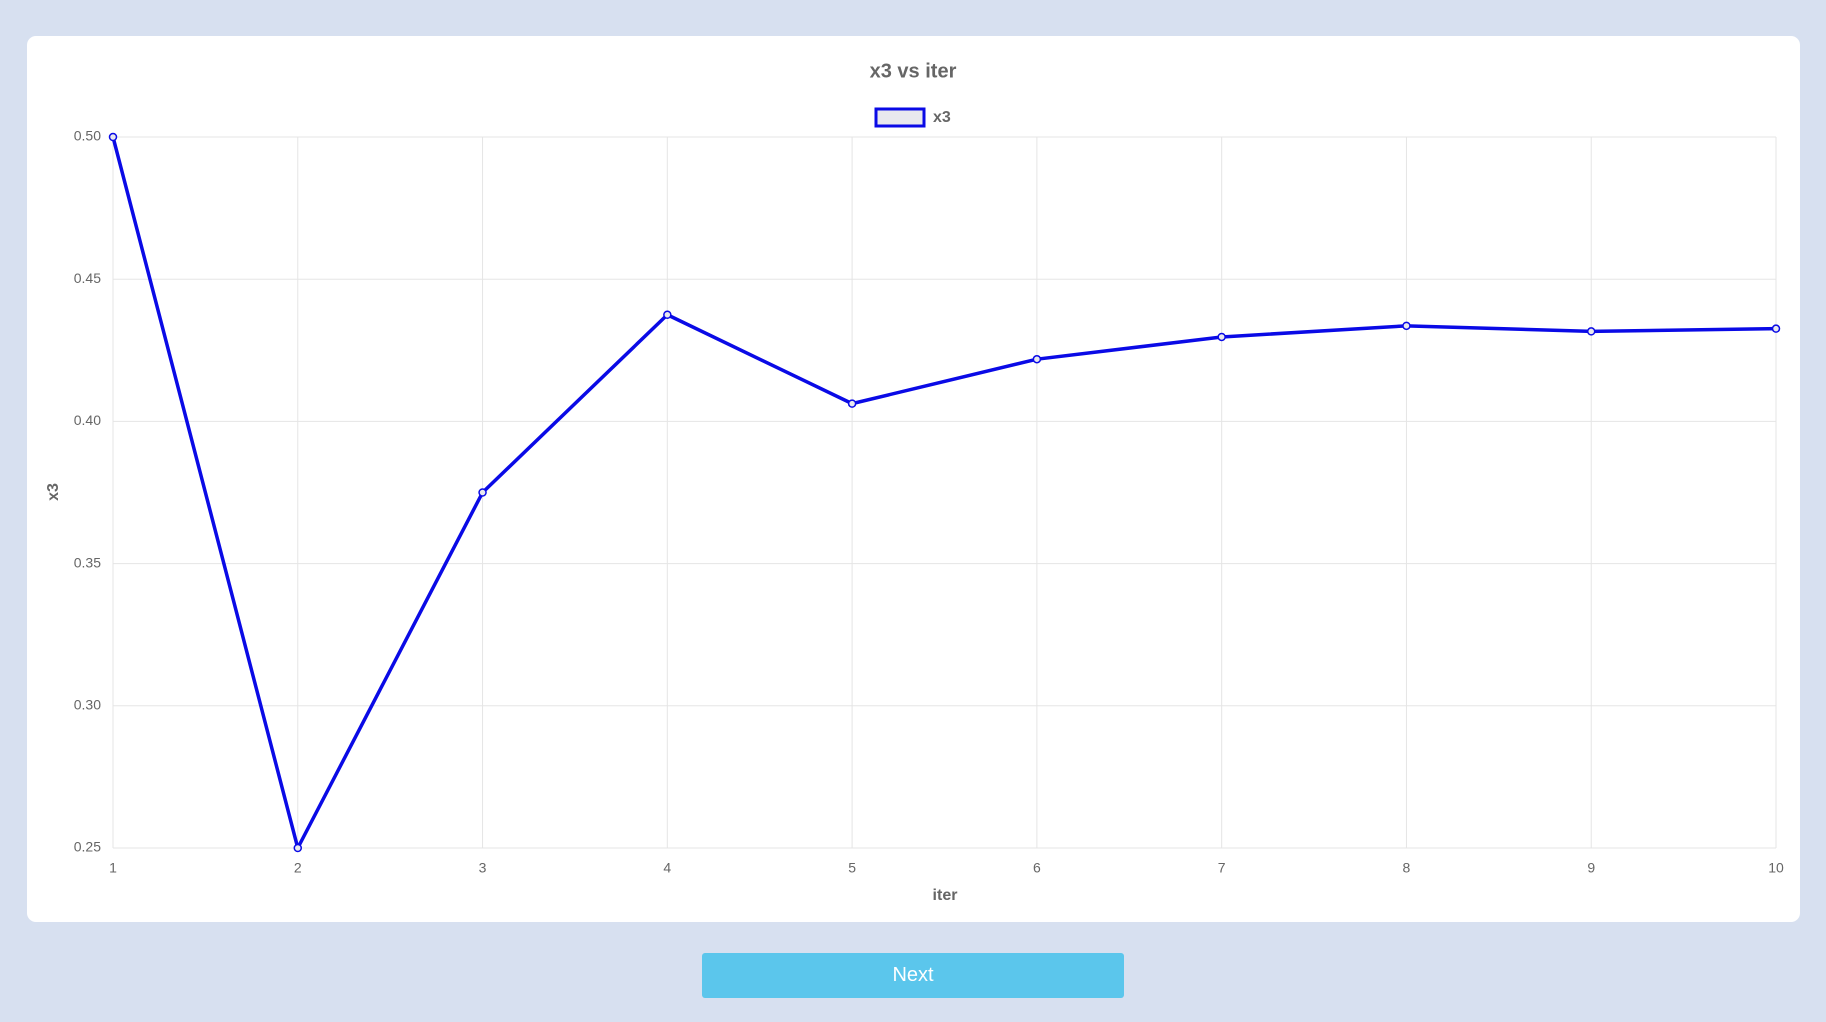 This screenshot has width=1826, height=1022. I want to click on x-tick-label: 9, so click(1591, 868).